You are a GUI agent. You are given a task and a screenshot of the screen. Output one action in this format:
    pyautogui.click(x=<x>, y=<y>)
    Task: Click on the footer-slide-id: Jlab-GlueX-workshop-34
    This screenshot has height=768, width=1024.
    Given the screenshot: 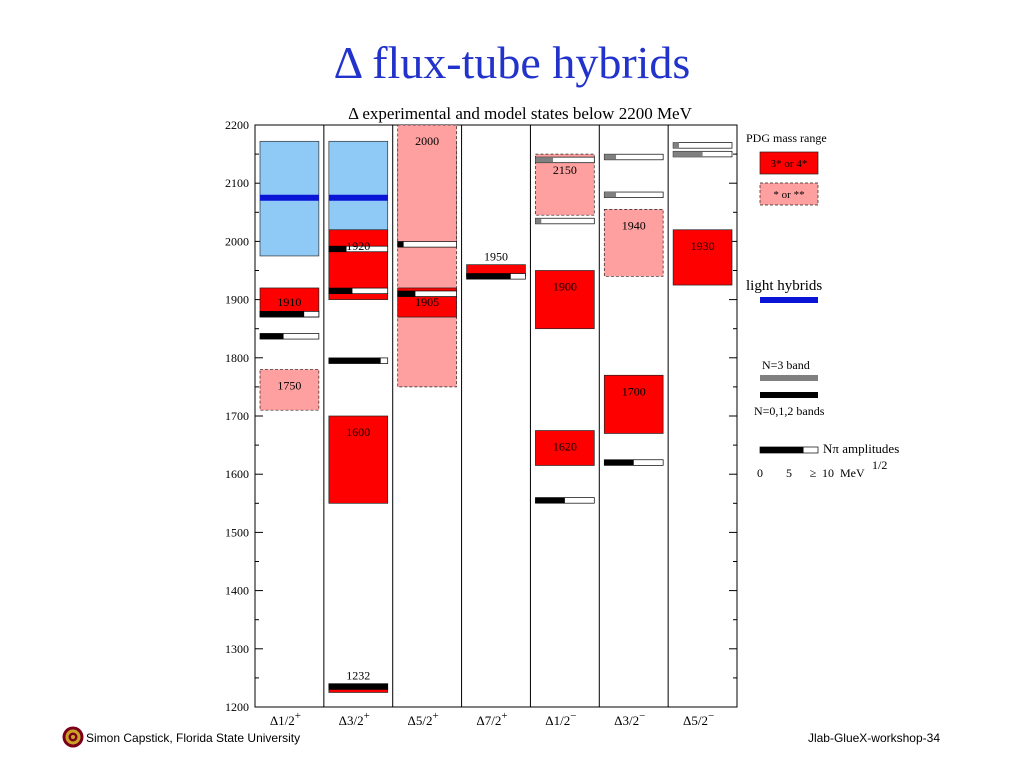 What is the action you would take?
    pyautogui.click(x=873, y=738)
    